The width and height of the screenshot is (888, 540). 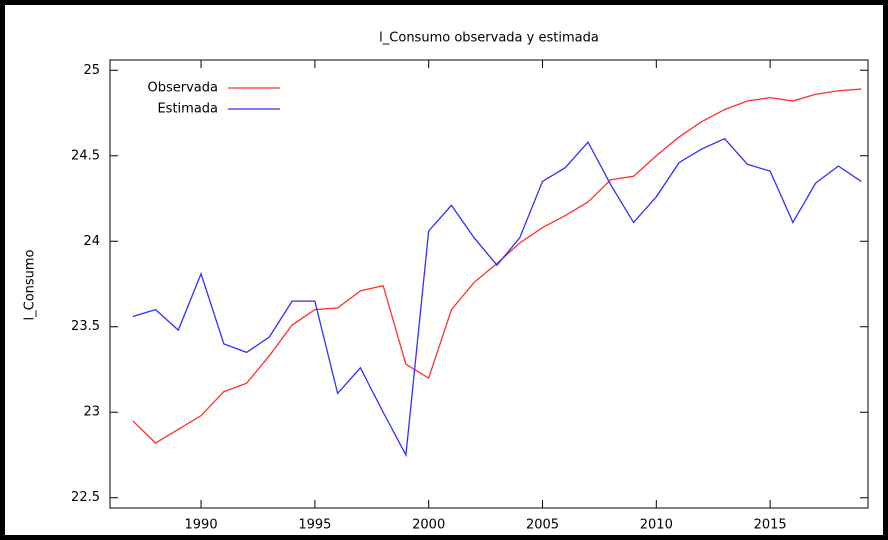 I want to click on x-tick-label: 2015, so click(x=770, y=525).